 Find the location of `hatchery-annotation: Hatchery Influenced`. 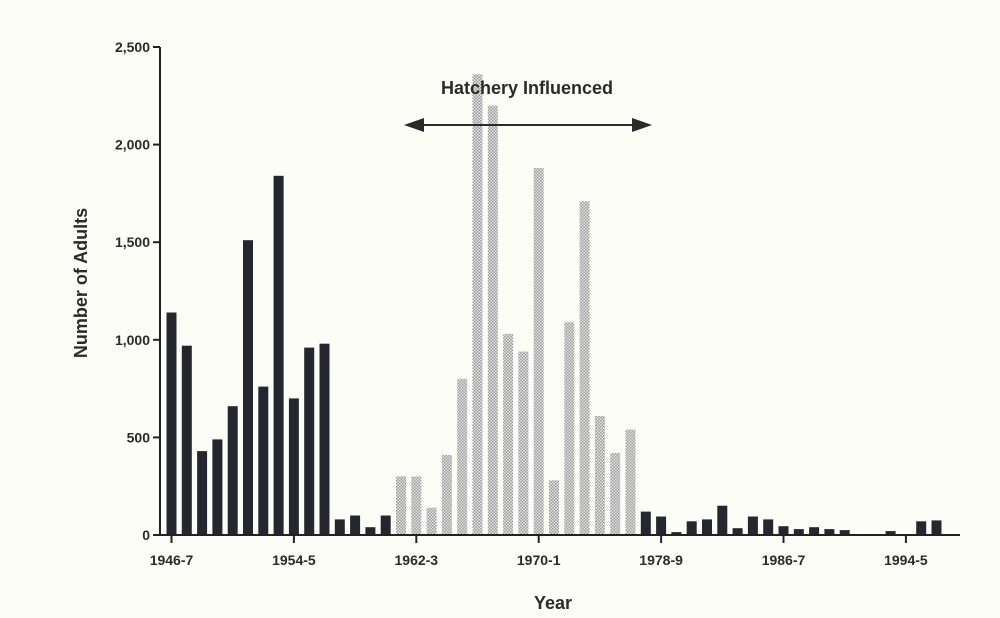

hatchery-annotation: Hatchery Influenced is located at coordinates (528, 105).